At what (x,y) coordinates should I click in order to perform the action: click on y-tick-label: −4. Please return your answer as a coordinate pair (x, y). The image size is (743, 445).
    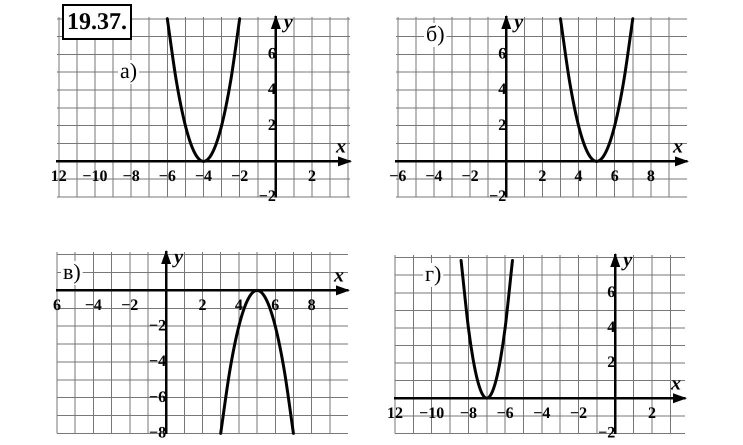
    Looking at the image, I should click on (157, 361).